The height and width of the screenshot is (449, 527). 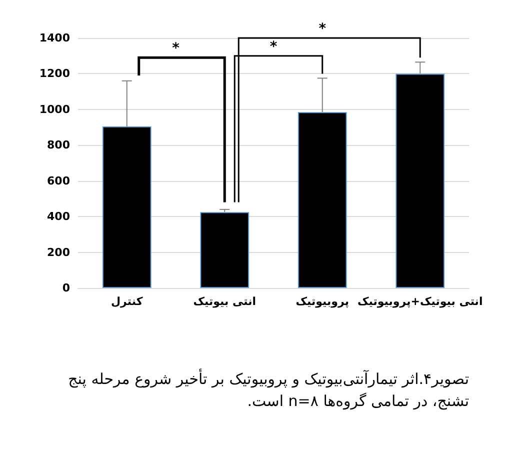 I want to click on y-tick-label: 1400, so click(x=54, y=38).